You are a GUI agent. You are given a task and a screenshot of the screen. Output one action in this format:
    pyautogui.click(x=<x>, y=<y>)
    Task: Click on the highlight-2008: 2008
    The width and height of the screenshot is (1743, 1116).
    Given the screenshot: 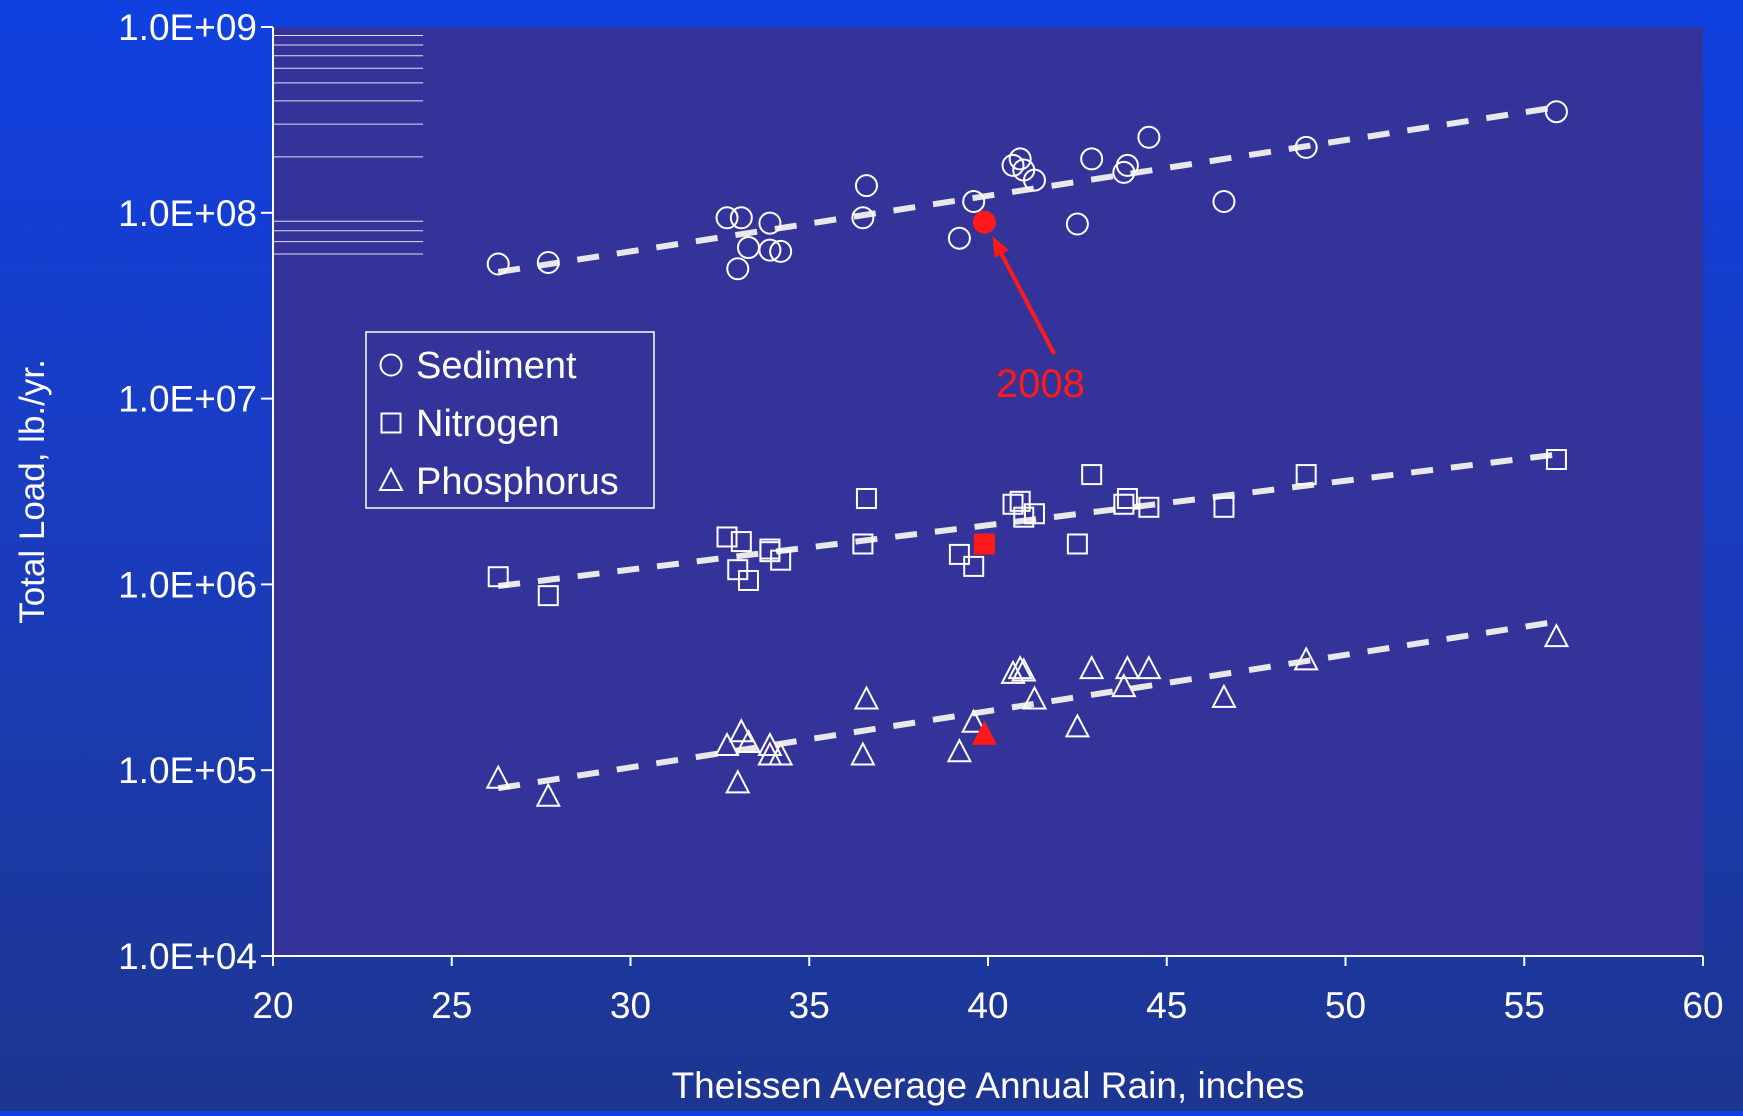 What is the action you would take?
    pyautogui.click(x=1038, y=321)
    